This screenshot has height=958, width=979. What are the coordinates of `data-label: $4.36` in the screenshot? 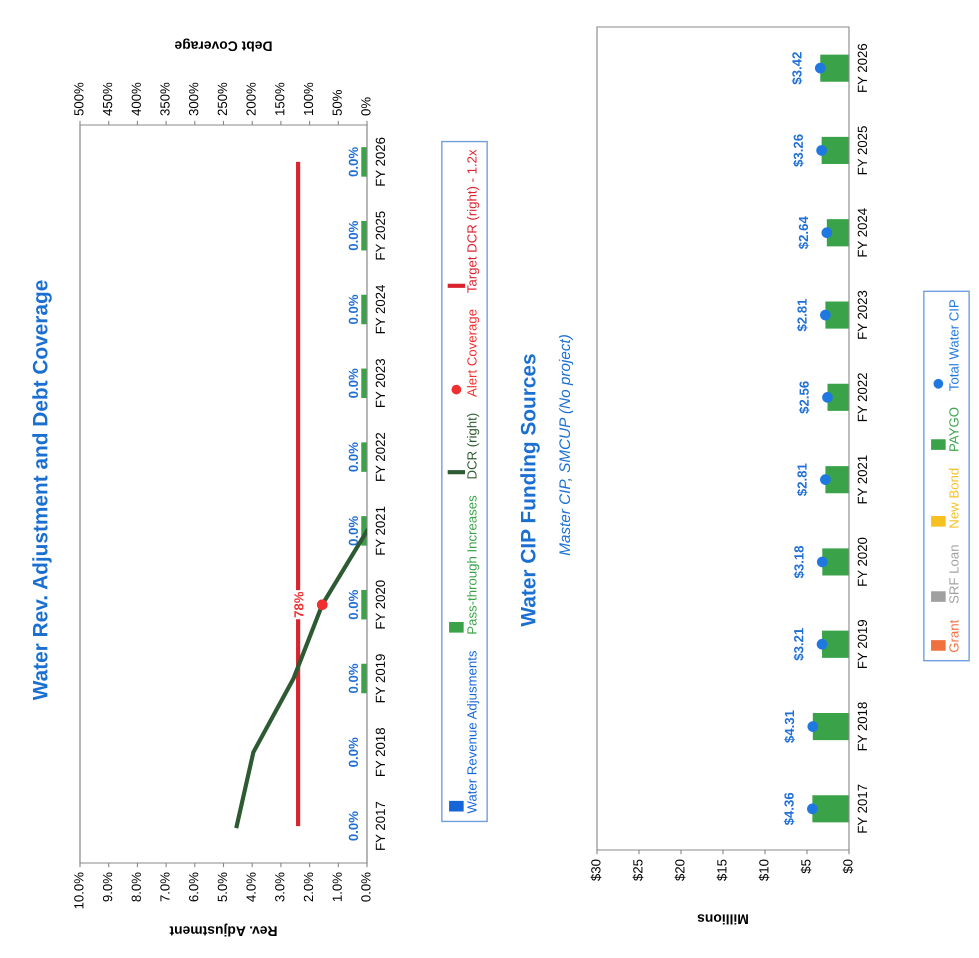 It's located at (789, 809).